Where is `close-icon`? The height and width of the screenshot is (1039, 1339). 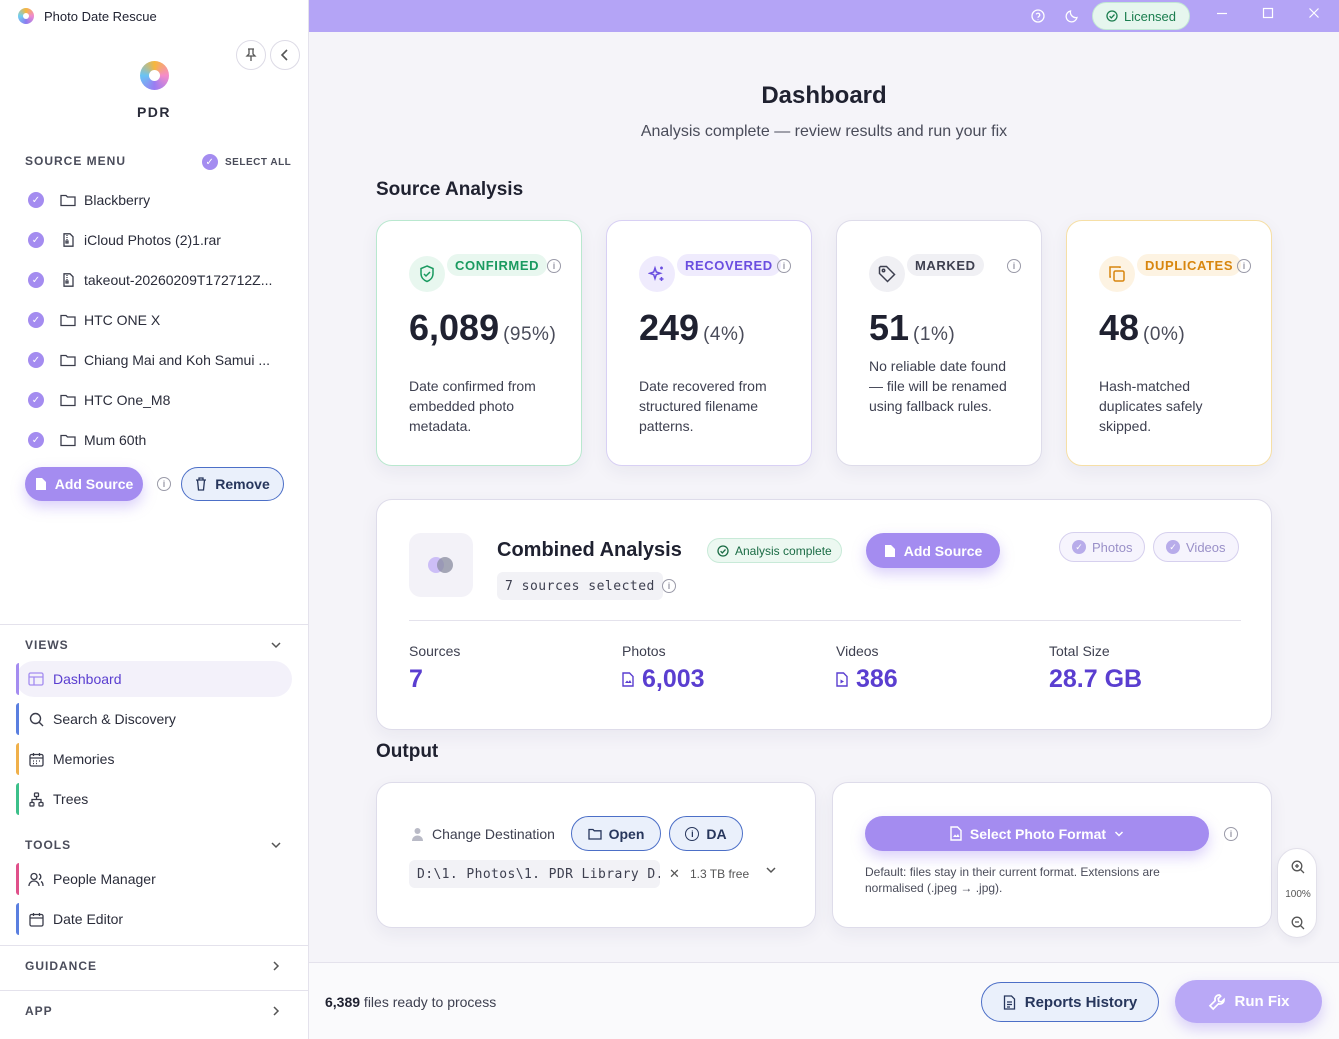
close-icon is located at coordinates (1314, 15).